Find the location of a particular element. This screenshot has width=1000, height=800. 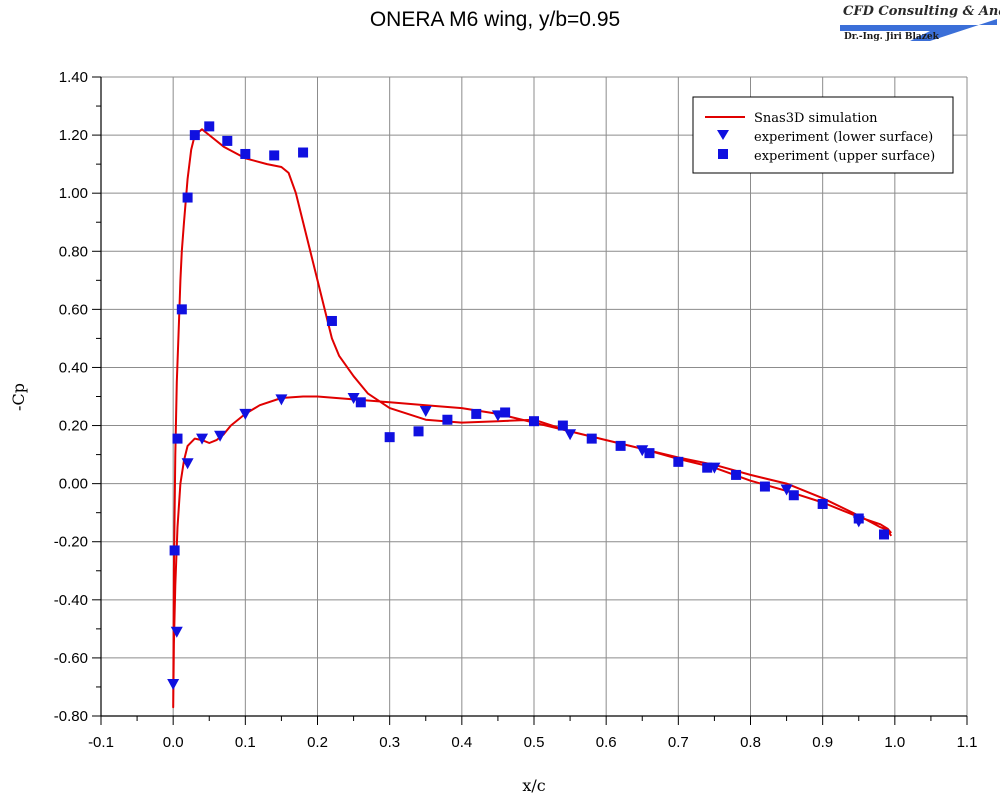

y-tick-label: 0.80 is located at coordinates (73, 251).